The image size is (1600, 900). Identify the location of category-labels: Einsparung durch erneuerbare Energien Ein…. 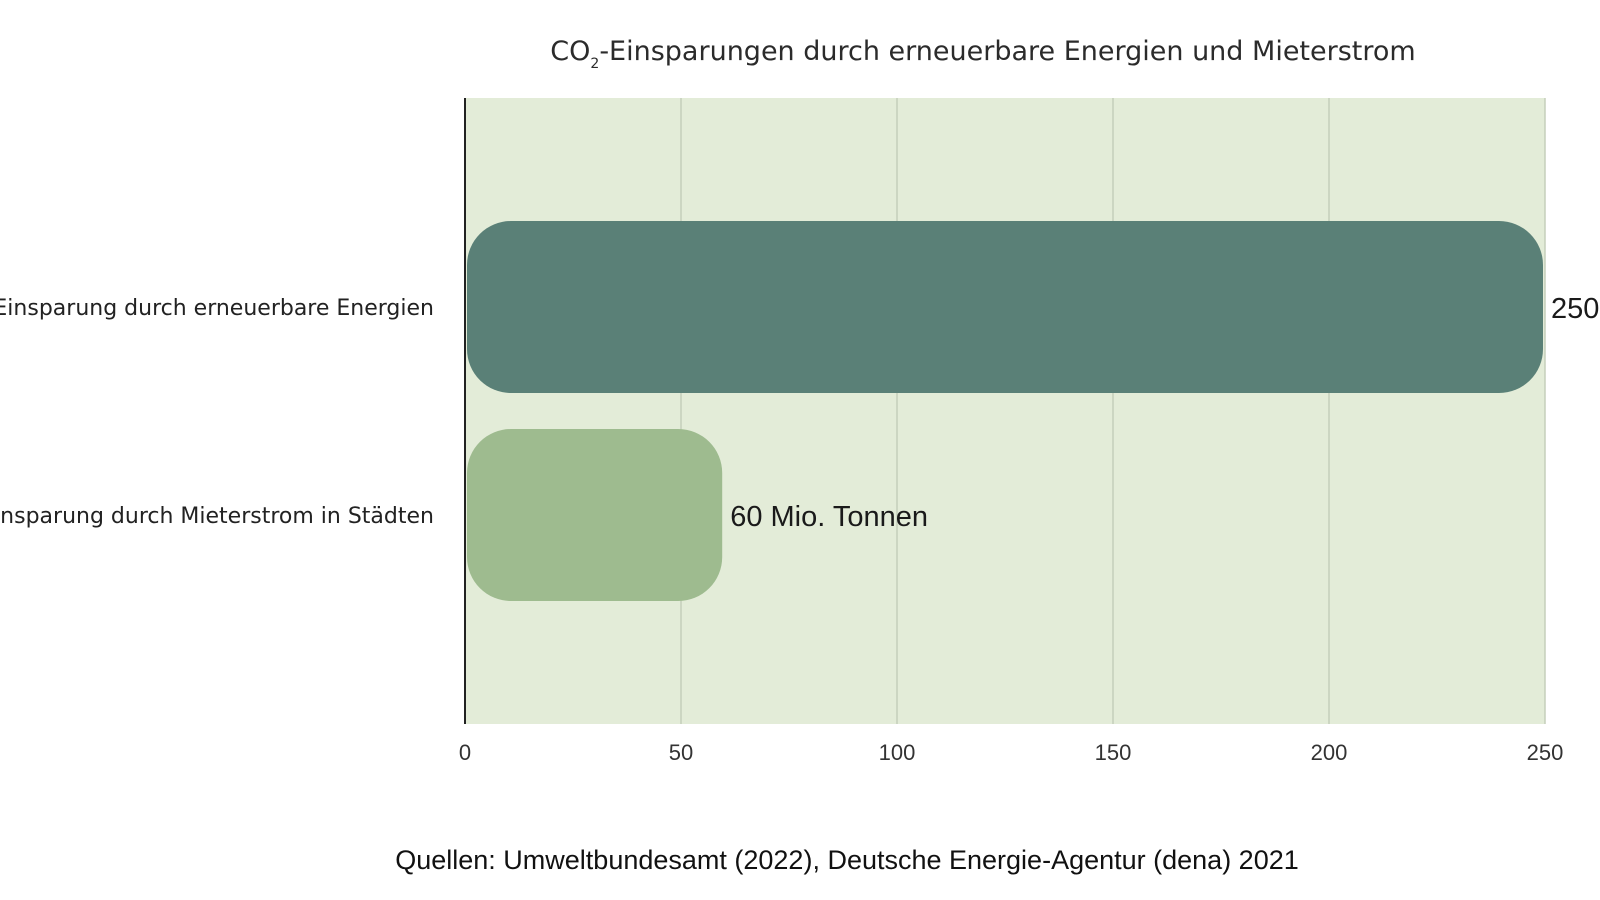
(217, 412).